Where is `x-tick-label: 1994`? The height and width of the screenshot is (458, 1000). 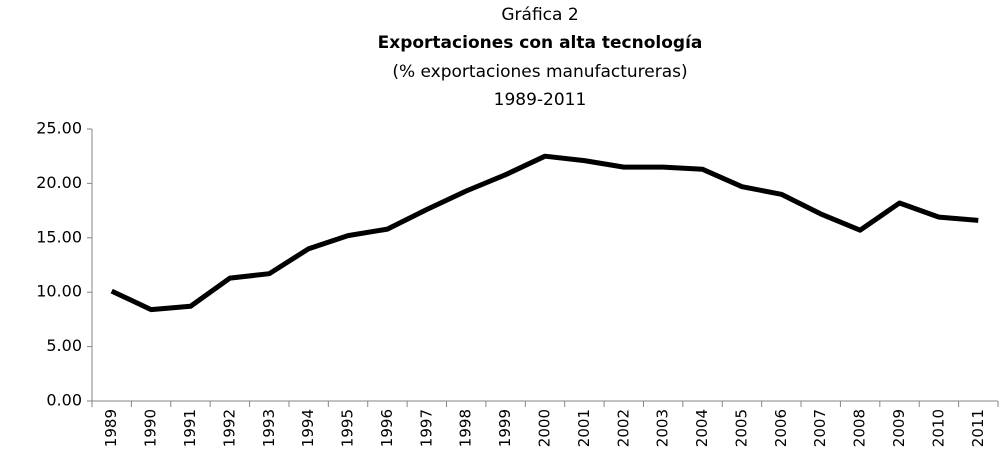 x-tick-label: 1994 is located at coordinates (308, 428).